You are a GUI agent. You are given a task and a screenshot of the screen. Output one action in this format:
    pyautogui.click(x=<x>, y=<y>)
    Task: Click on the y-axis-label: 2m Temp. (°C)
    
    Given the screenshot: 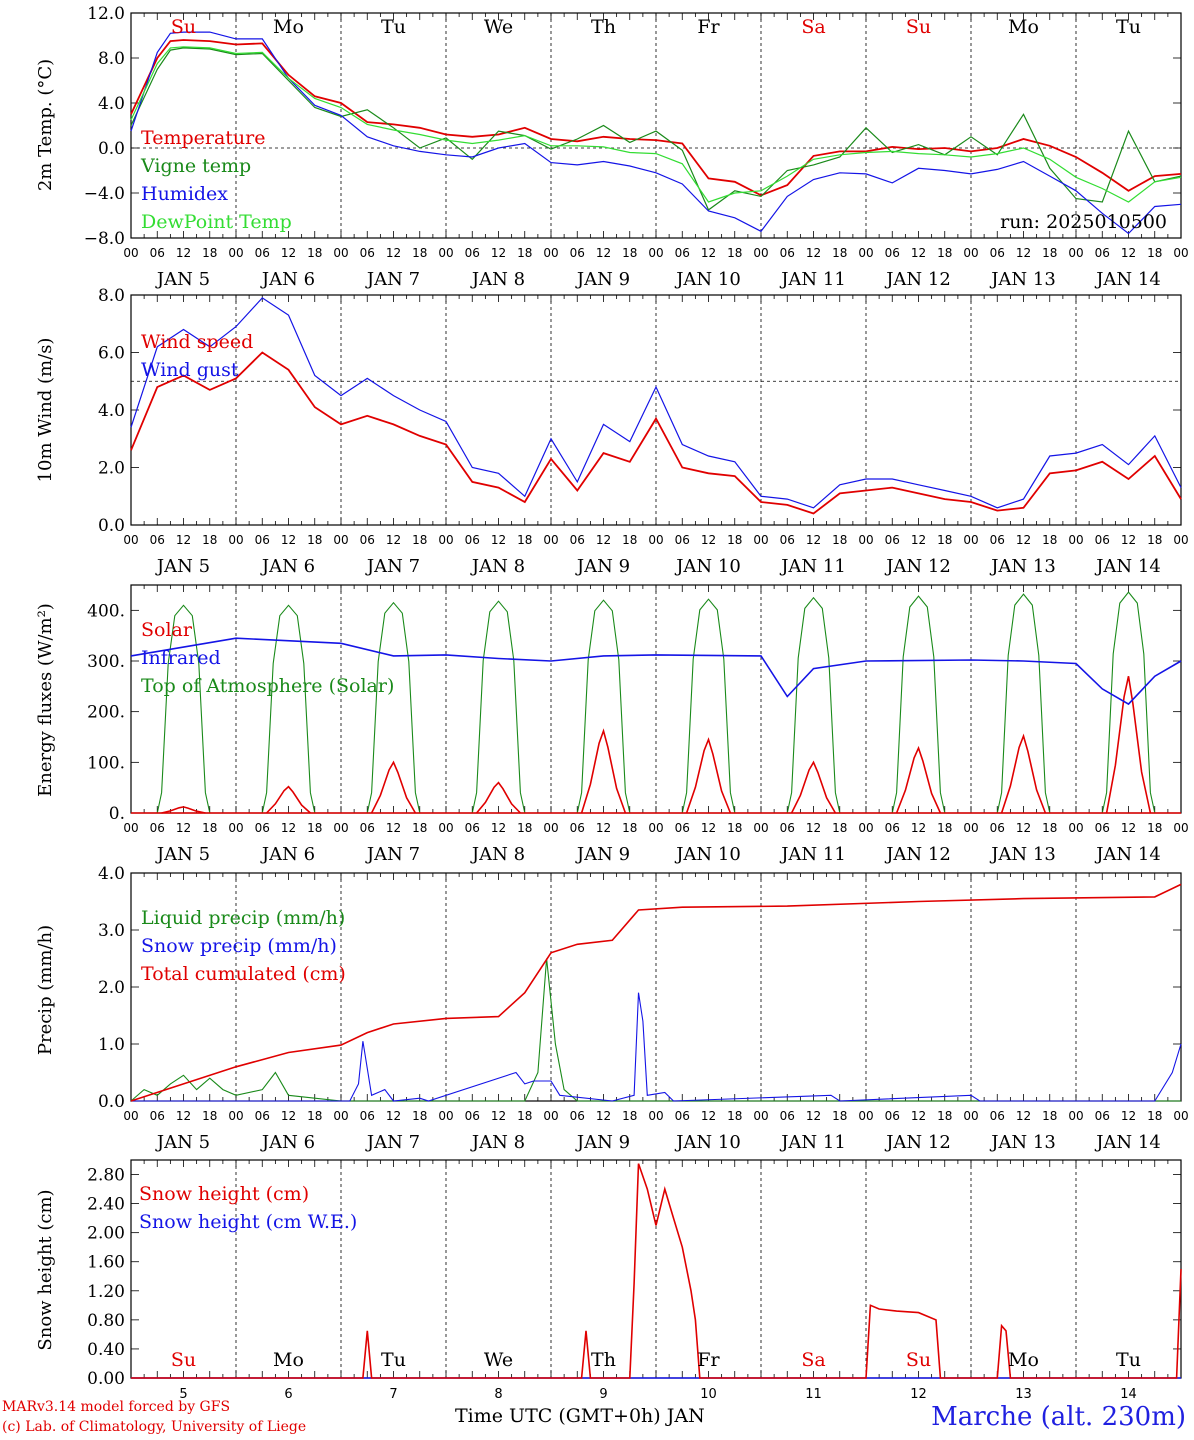 What is the action you would take?
    pyautogui.click(x=45, y=125)
    